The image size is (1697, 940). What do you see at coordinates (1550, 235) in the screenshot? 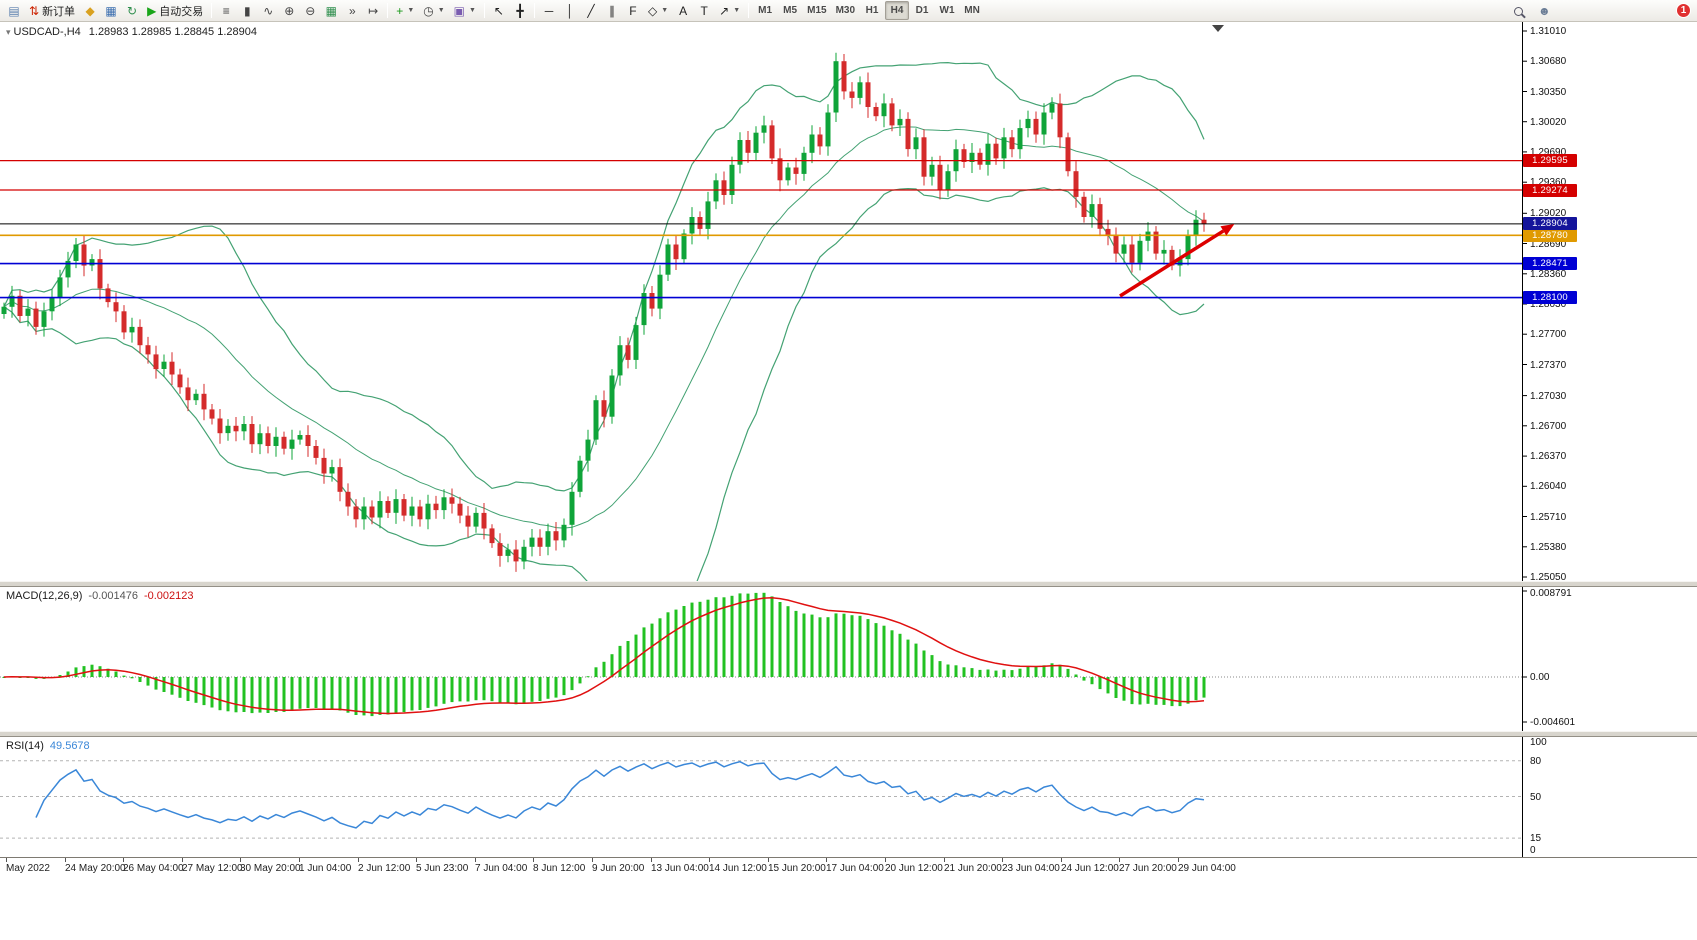
I see `price-level-badge: 1.28780` at bounding box center [1550, 235].